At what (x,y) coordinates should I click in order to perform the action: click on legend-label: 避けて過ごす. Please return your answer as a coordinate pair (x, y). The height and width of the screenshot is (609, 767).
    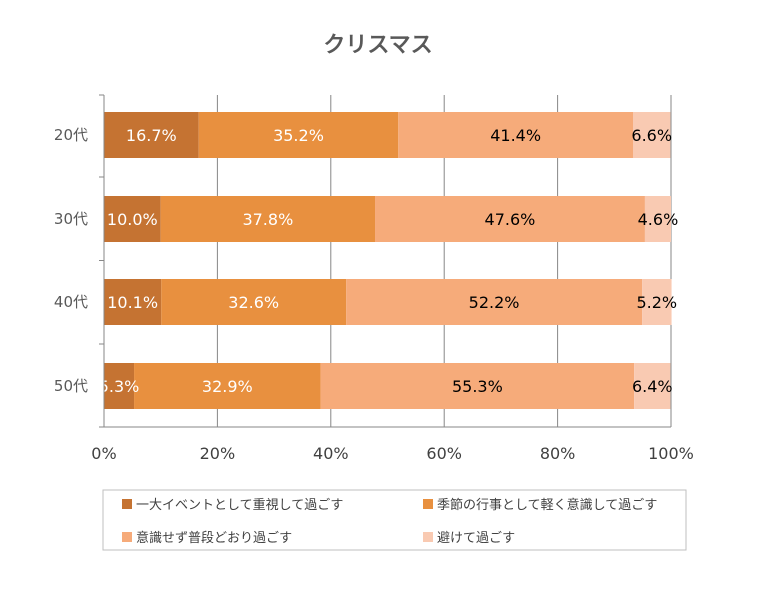
    Looking at the image, I should click on (476, 538).